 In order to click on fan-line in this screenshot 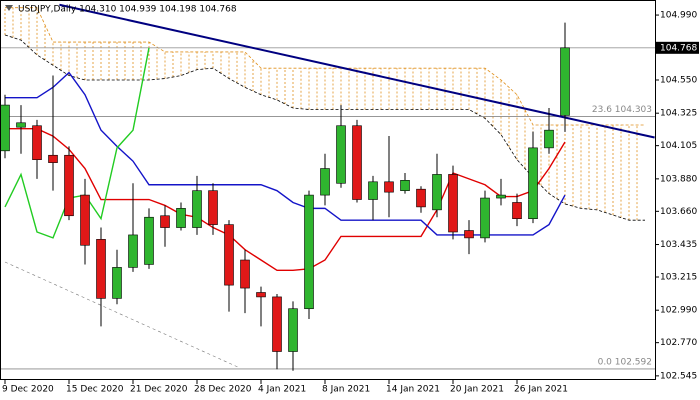, I will do `click(122, 315)`.